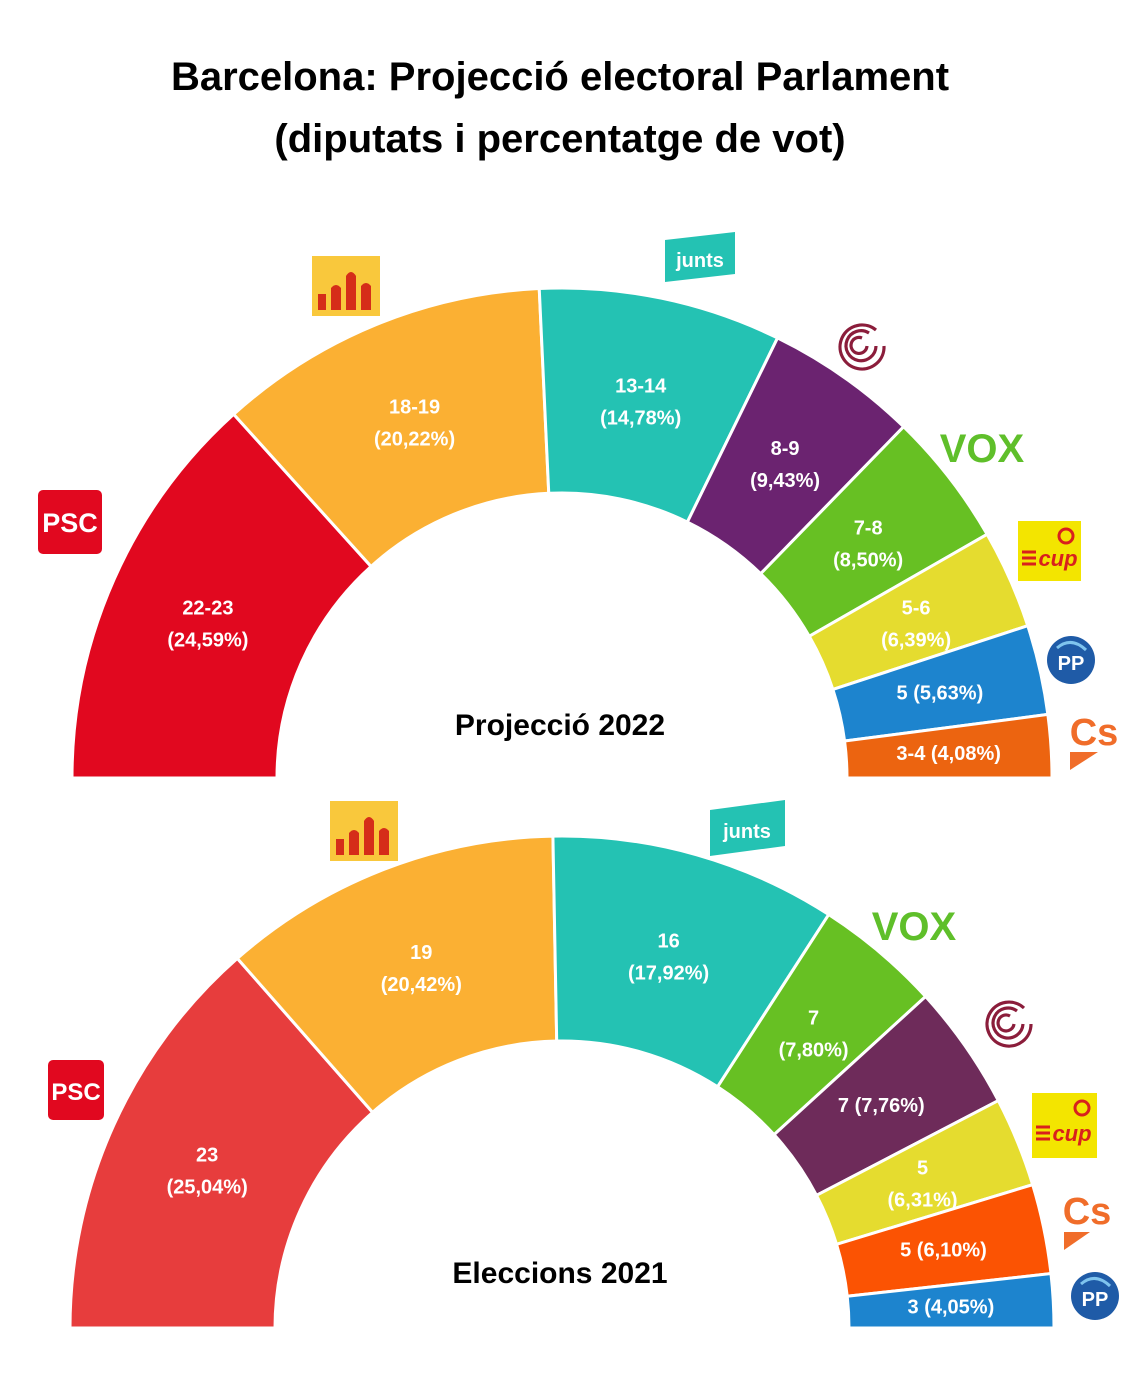  Describe the element at coordinates (421, 985) in the screenshot. I see `segment-percent-erc: (20,42%)` at that location.